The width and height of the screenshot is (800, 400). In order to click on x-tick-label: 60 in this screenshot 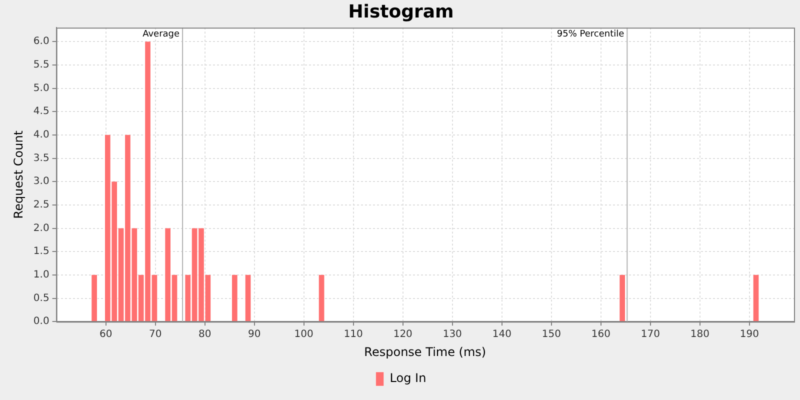, I will do `click(105, 334)`.